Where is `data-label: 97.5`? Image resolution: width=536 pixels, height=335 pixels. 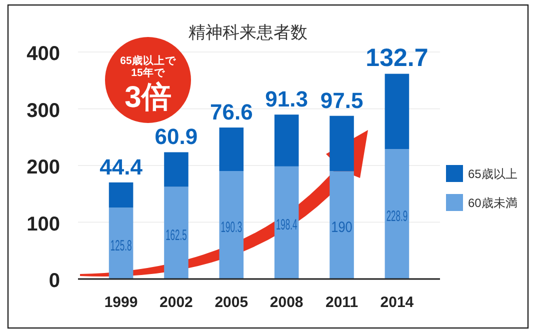
data-label: 97.5 is located at coordinates (342, 100).